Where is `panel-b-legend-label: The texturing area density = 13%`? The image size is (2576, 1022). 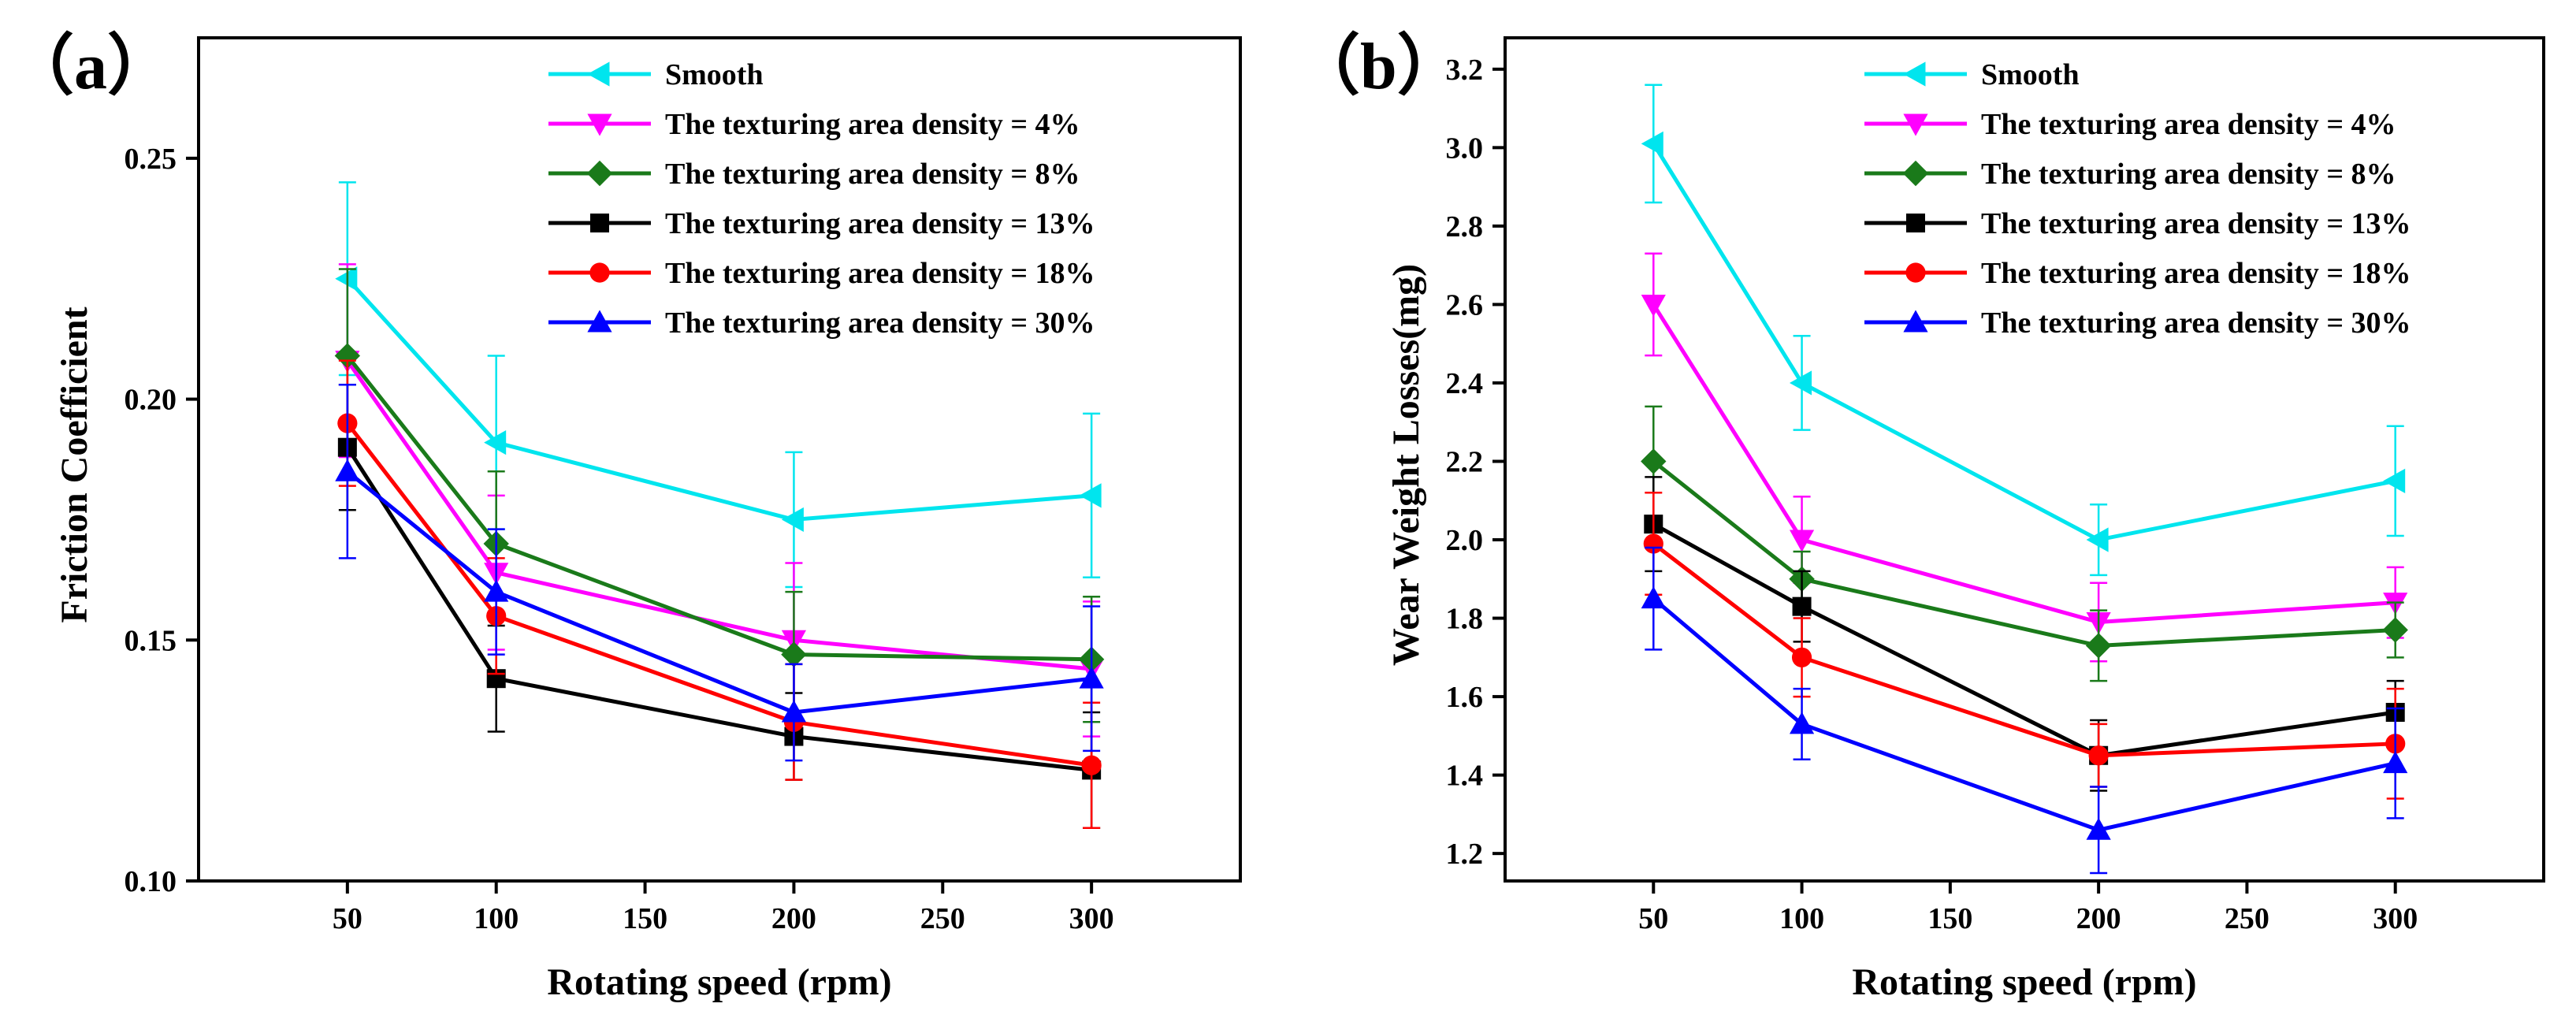
panel-b-legend-label: The texturing area density = 13% is located at coordinates (2196, 223).